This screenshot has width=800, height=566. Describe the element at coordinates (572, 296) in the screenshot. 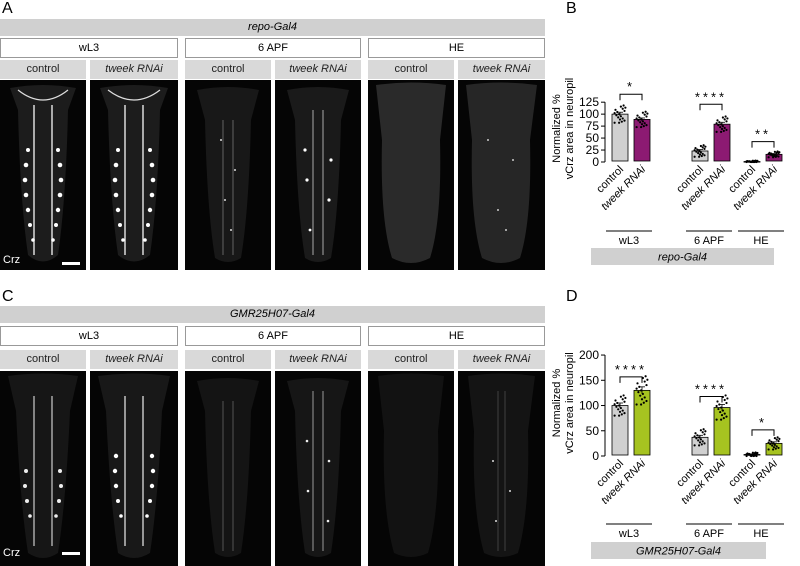

I see `panel-letter-d: D` at that location.